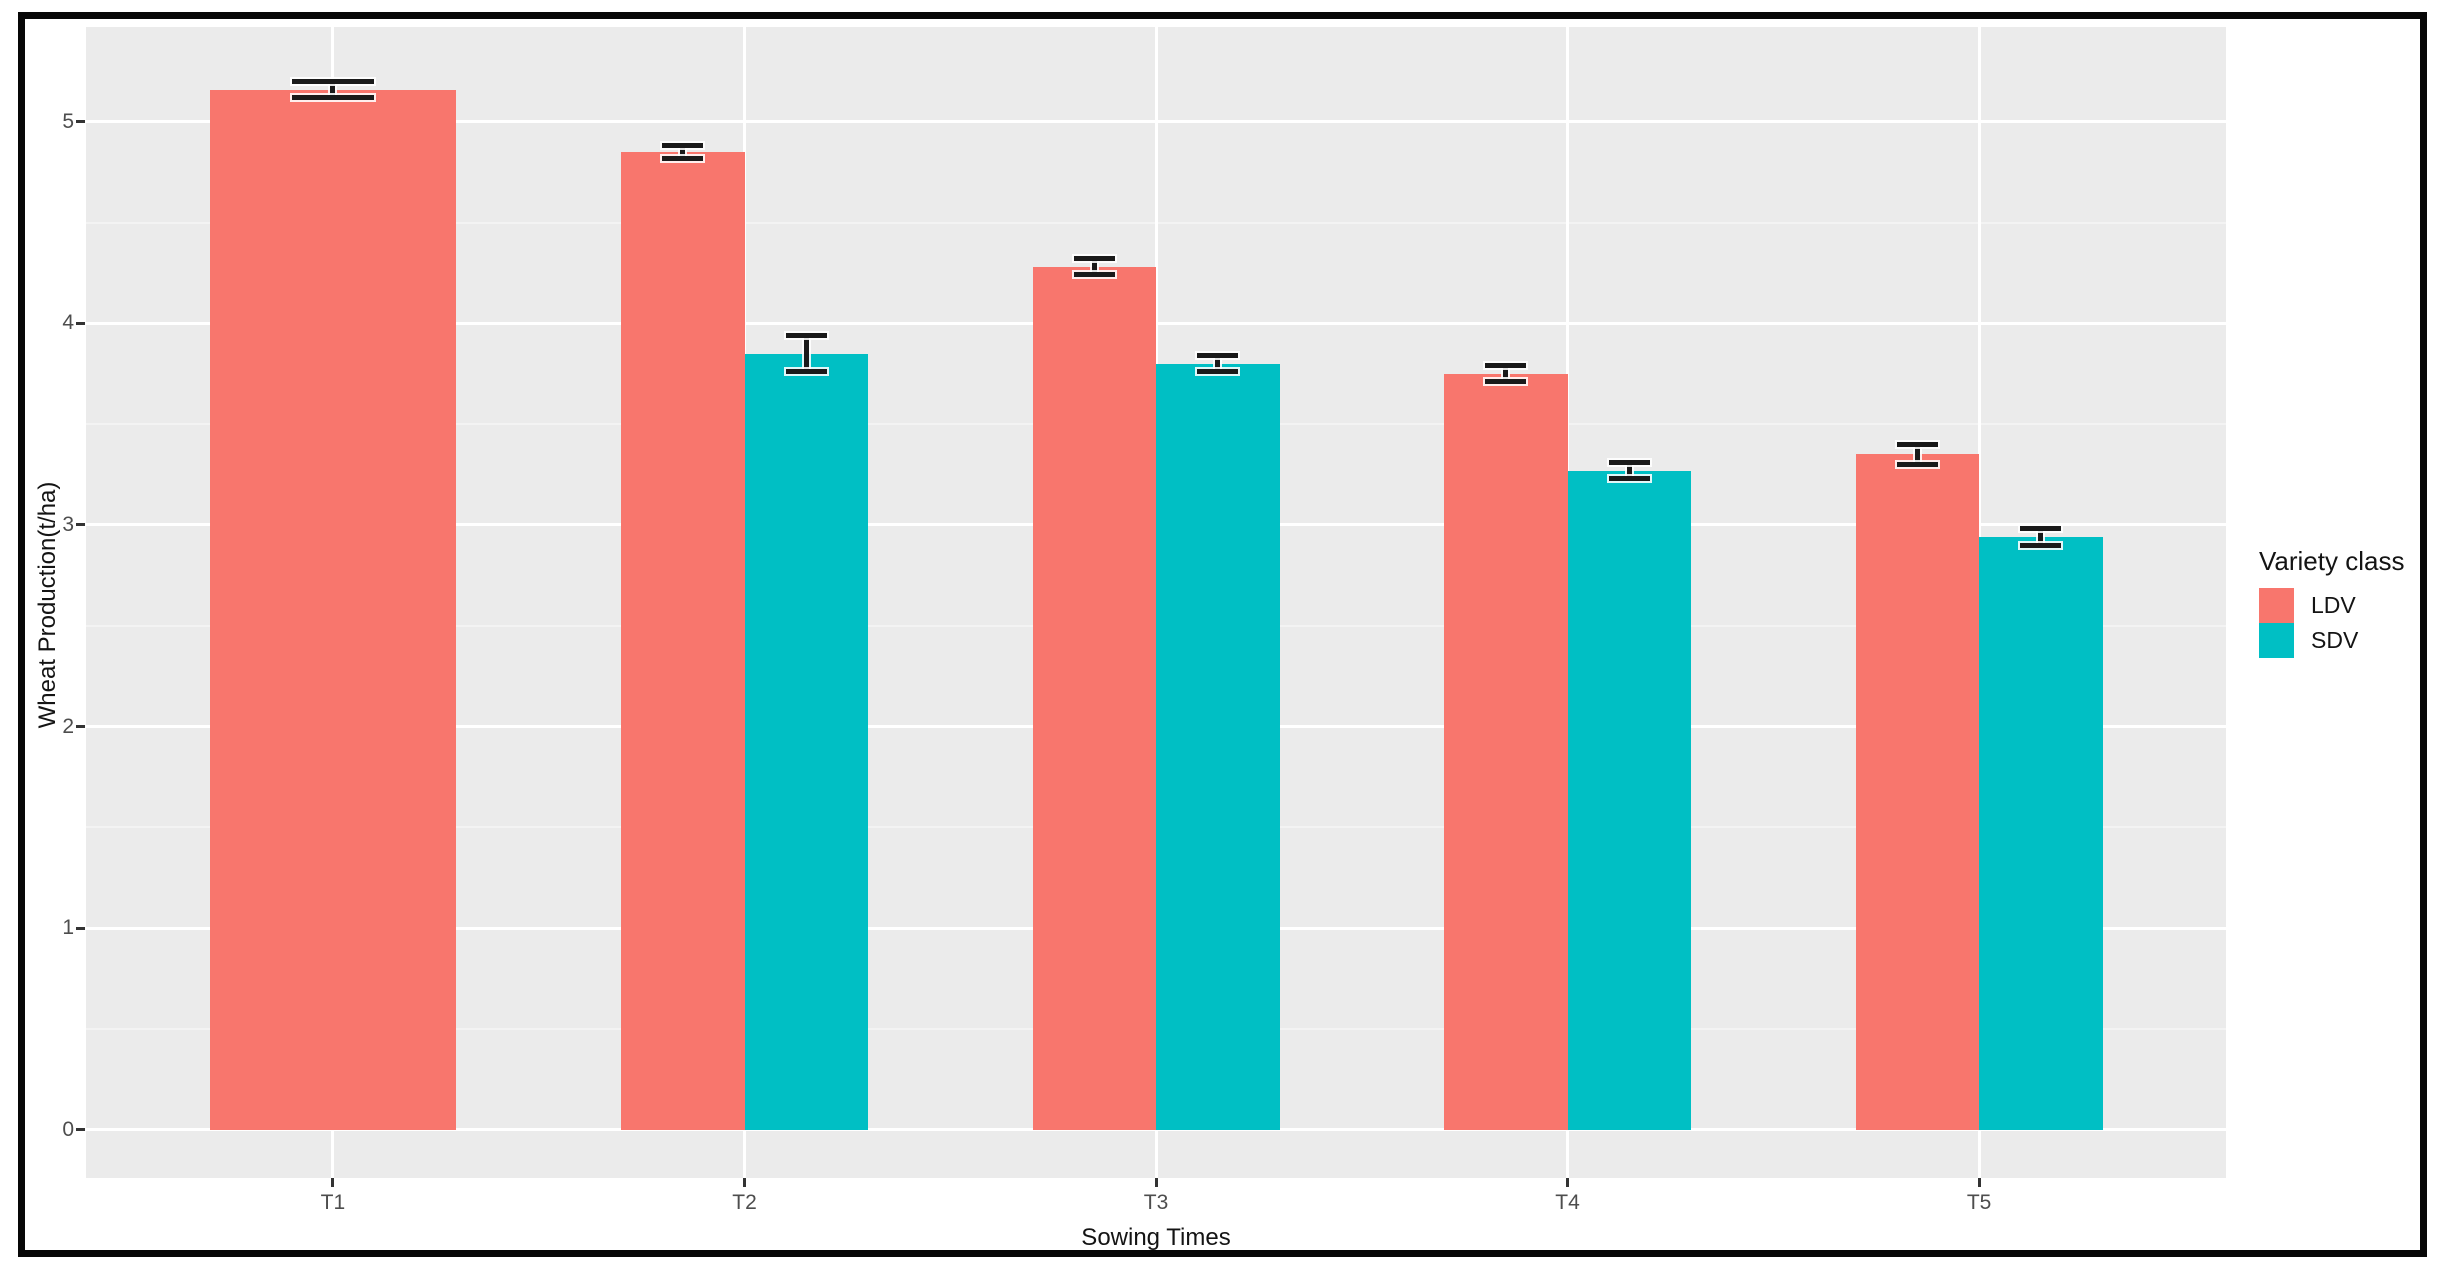 The height and width of the screenshot is (1274, 2442). Describe the element at coordinates (683, 151) in the screenshot. I see `errorbar-stem-ldv-t2` at that location.